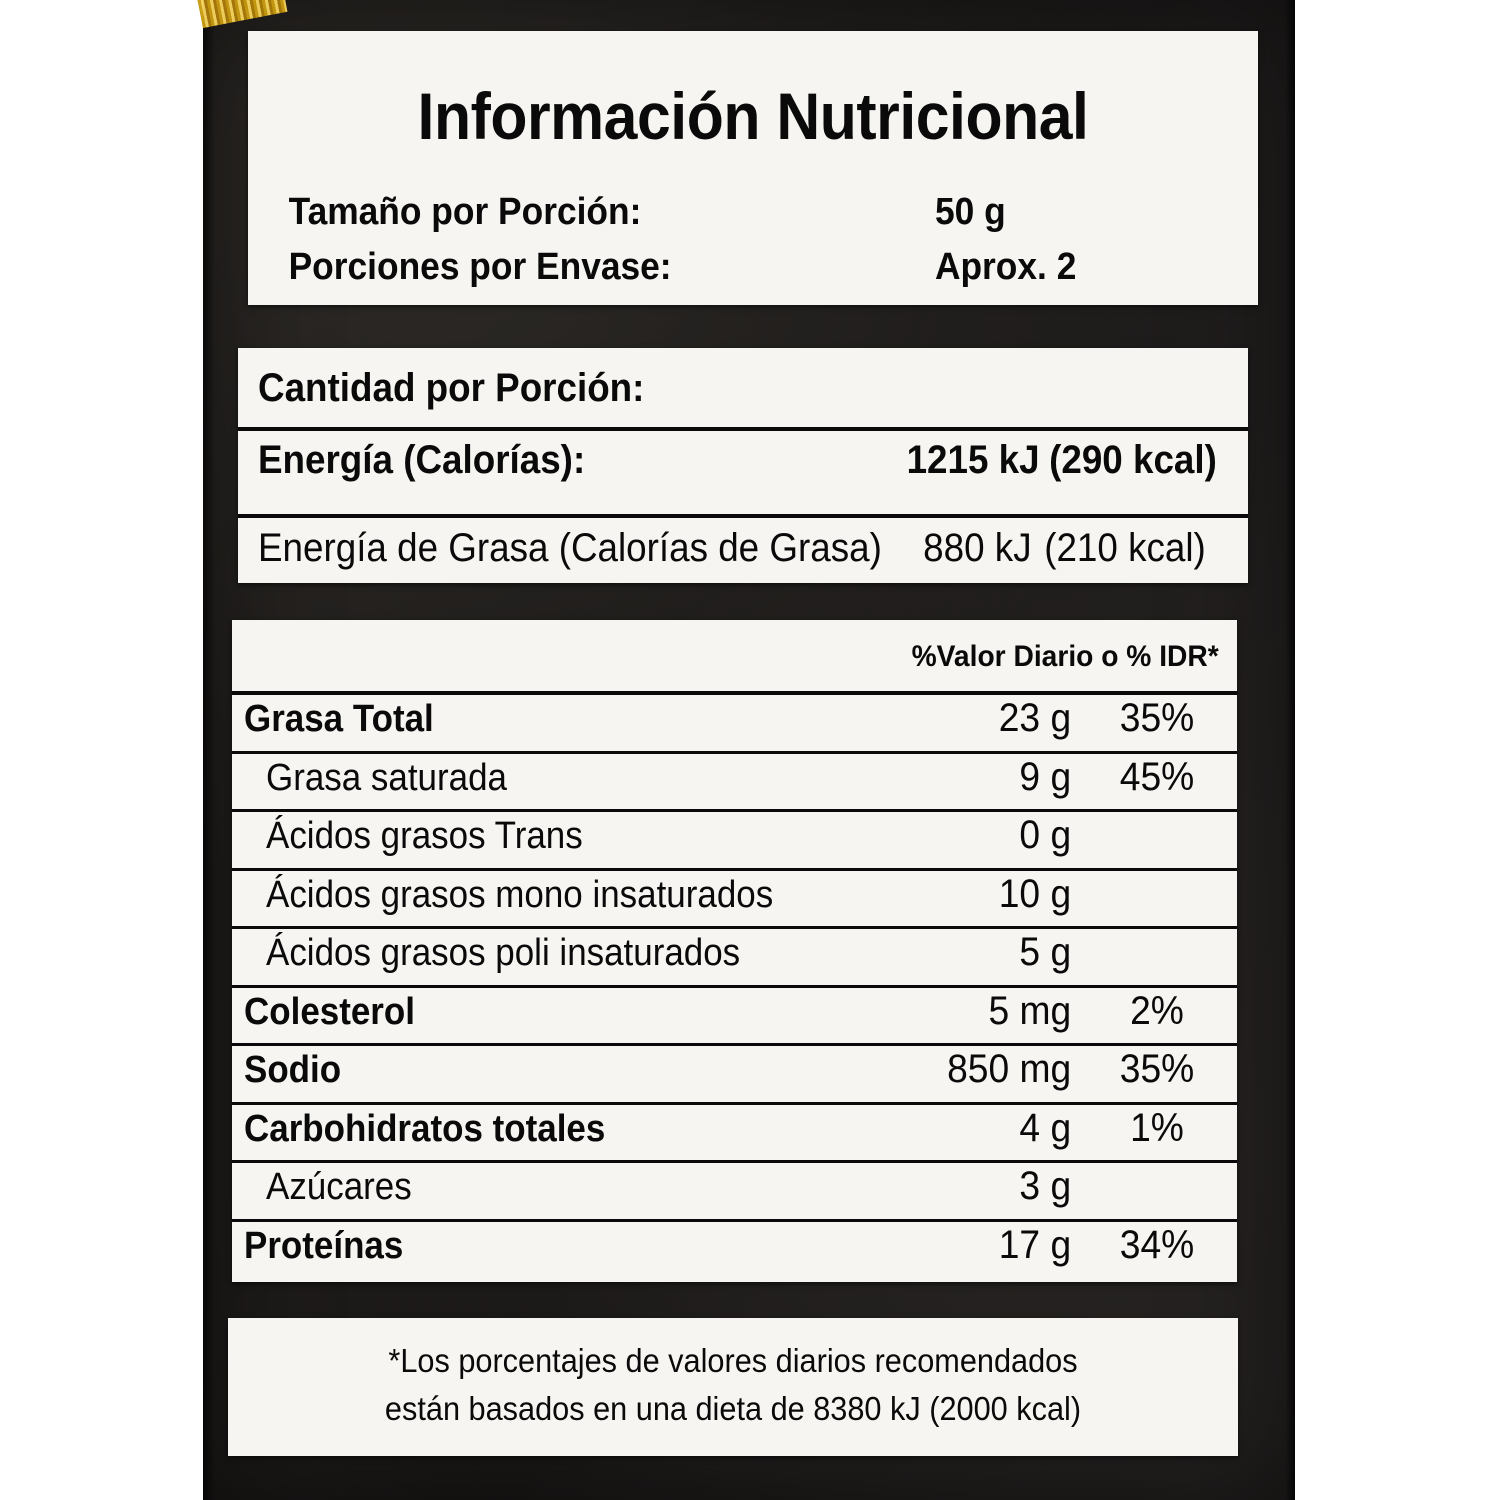 This screenshot has height=1500, width=1500. What do you see at coordinates (719, 273) in the screenshot?
I see `servings-per-container-row: Porciones por Envase: Aprox. 2` at bounding box center [719, 273].